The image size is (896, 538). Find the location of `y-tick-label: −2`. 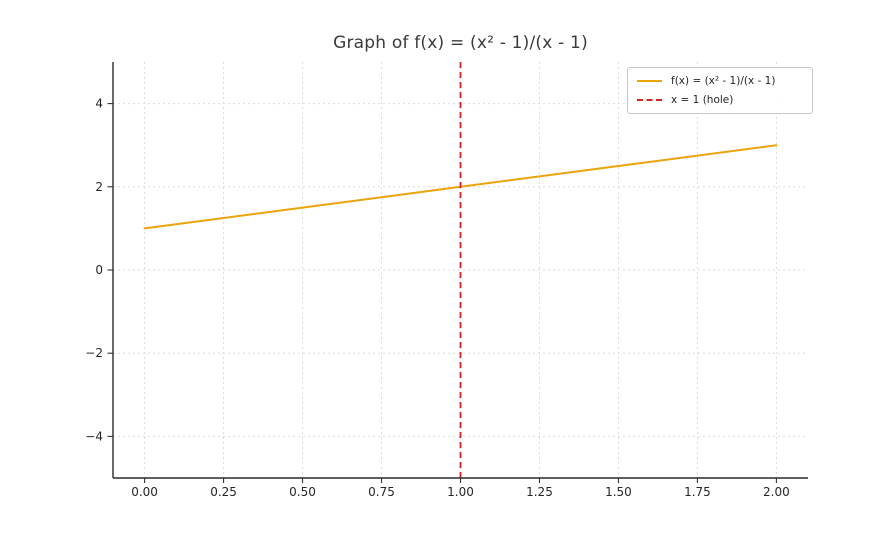

y-tick-label: −2 is located at coordinates (94, 353).